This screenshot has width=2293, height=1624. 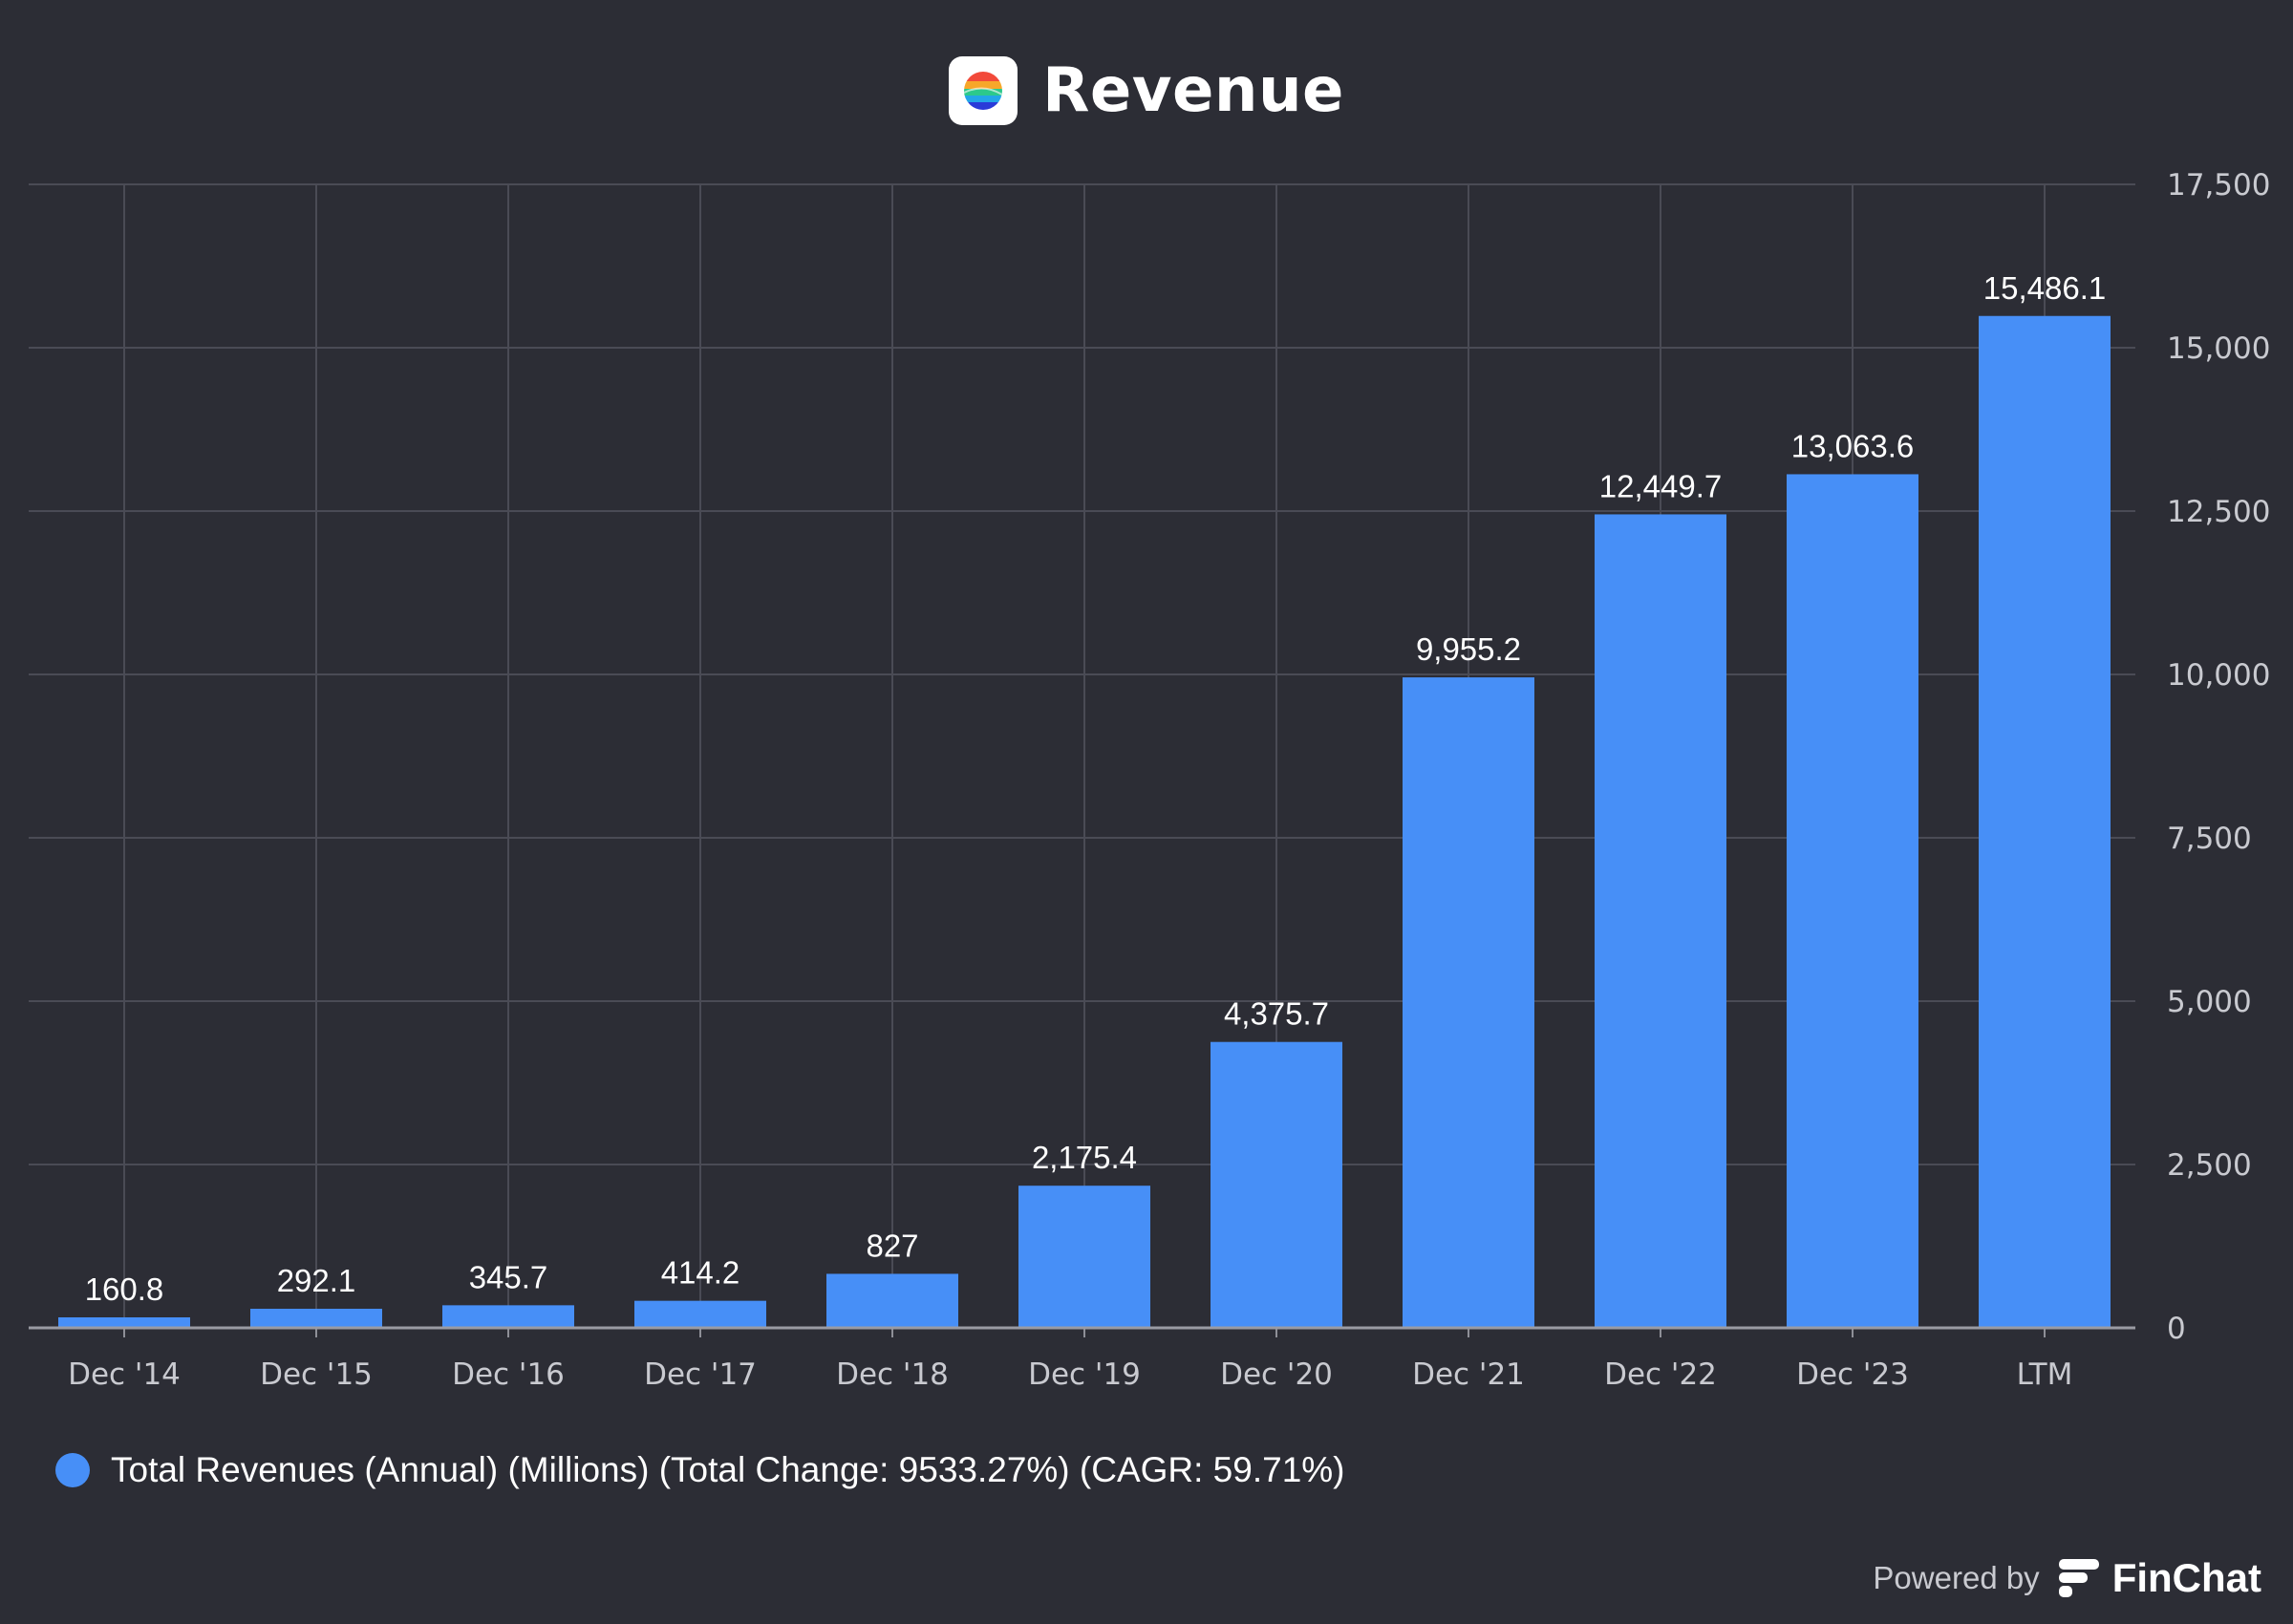 What do you see at coordinates (2044, 288) in the screenshot?
I see `data-label: 15,486.1` at bounding box center [2044, 288].